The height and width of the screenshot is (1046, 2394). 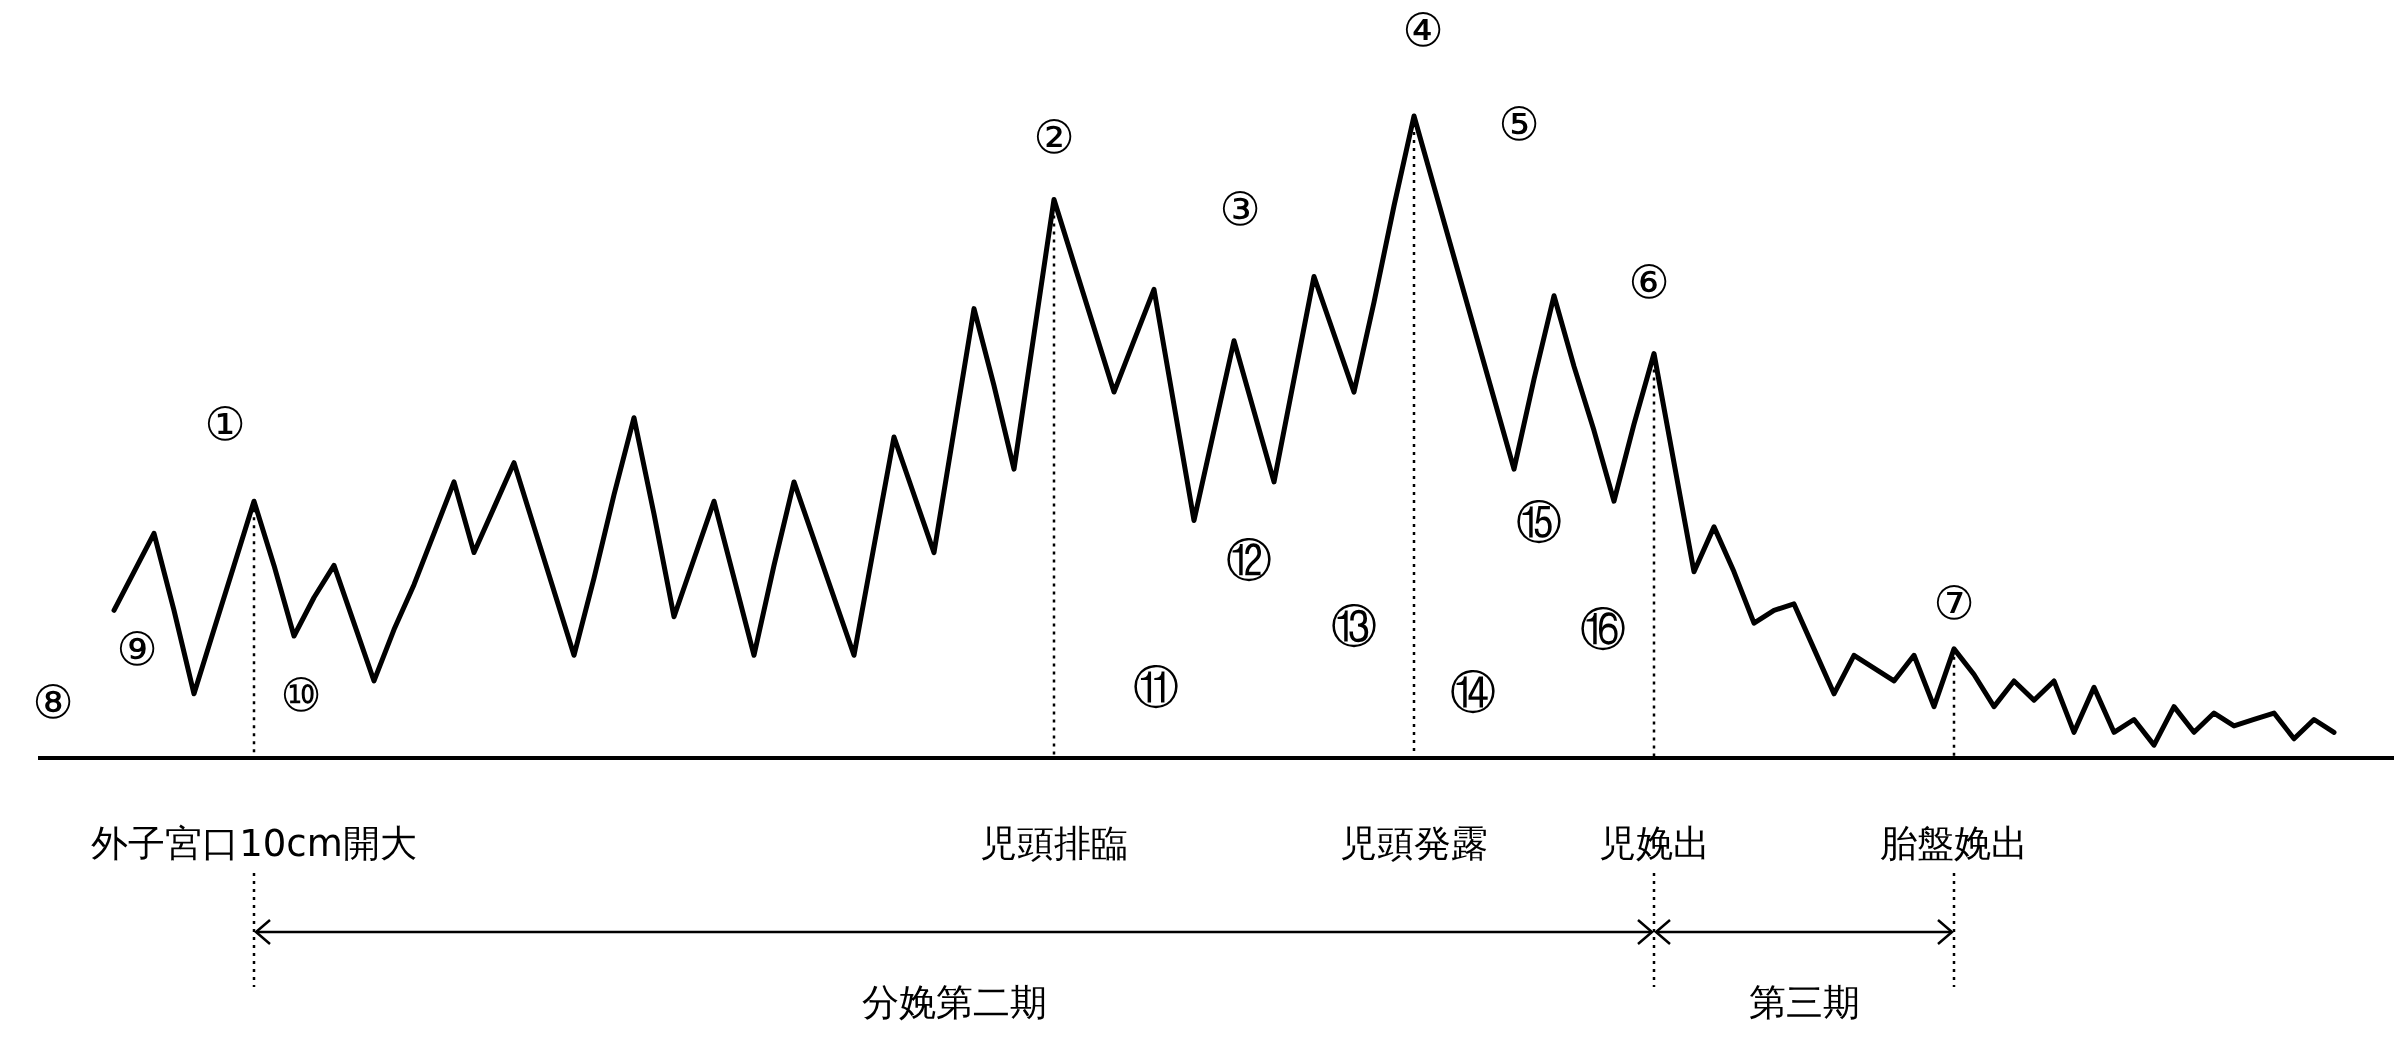 What do you see at coordinates (1649, 282) in the screenshot?
I see `annotation: ⑥` at bounding box center [1649, 282].